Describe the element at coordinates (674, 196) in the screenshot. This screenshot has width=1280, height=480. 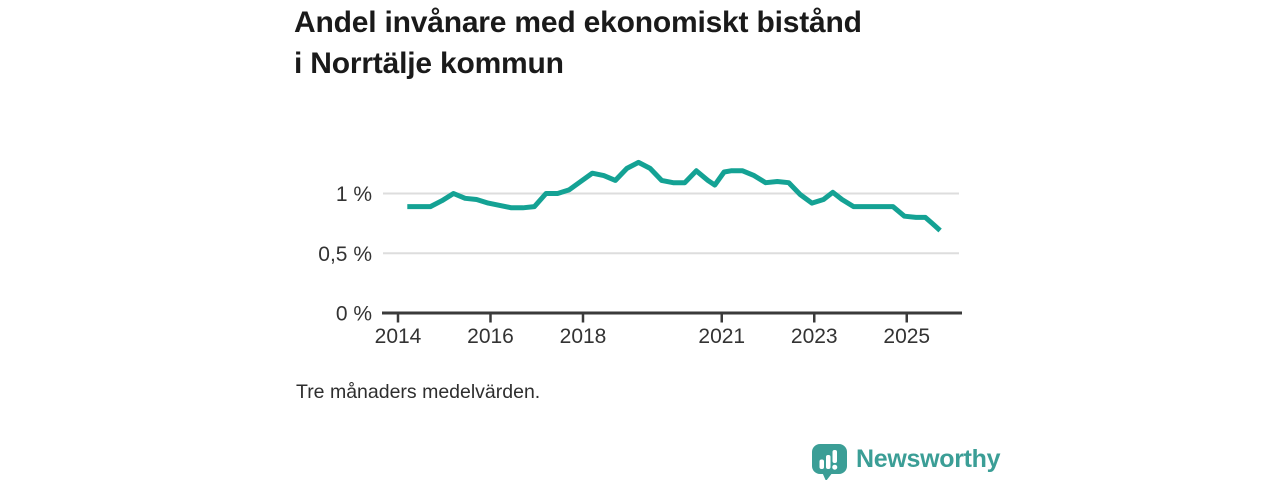
I see `data-line-series` at that location.